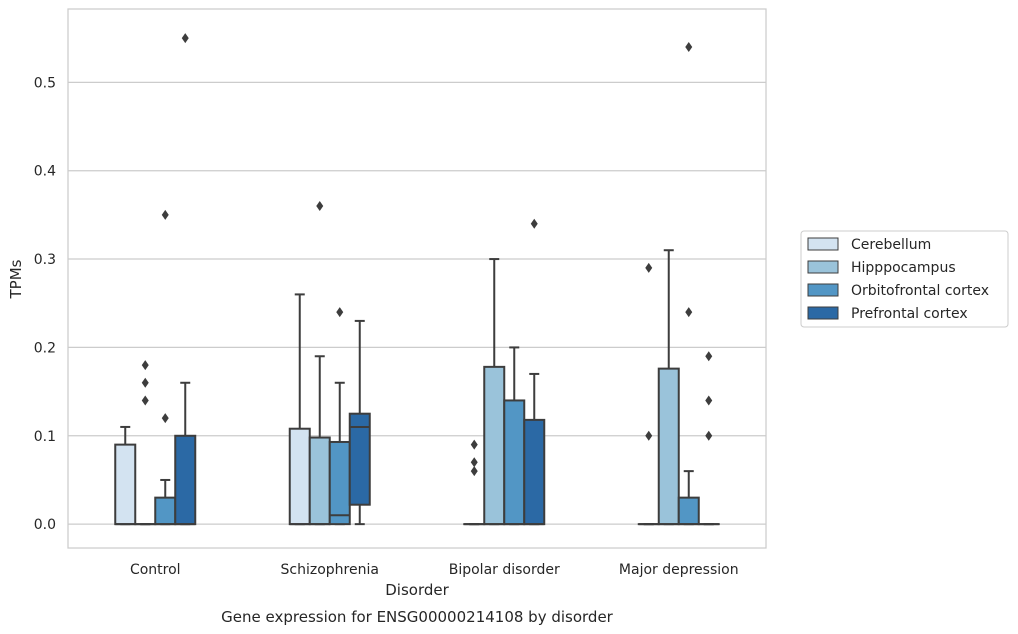 The image size is (1018, 634). I want to click on legend-label: Orbitofrontal cortex, so click(920, 291).